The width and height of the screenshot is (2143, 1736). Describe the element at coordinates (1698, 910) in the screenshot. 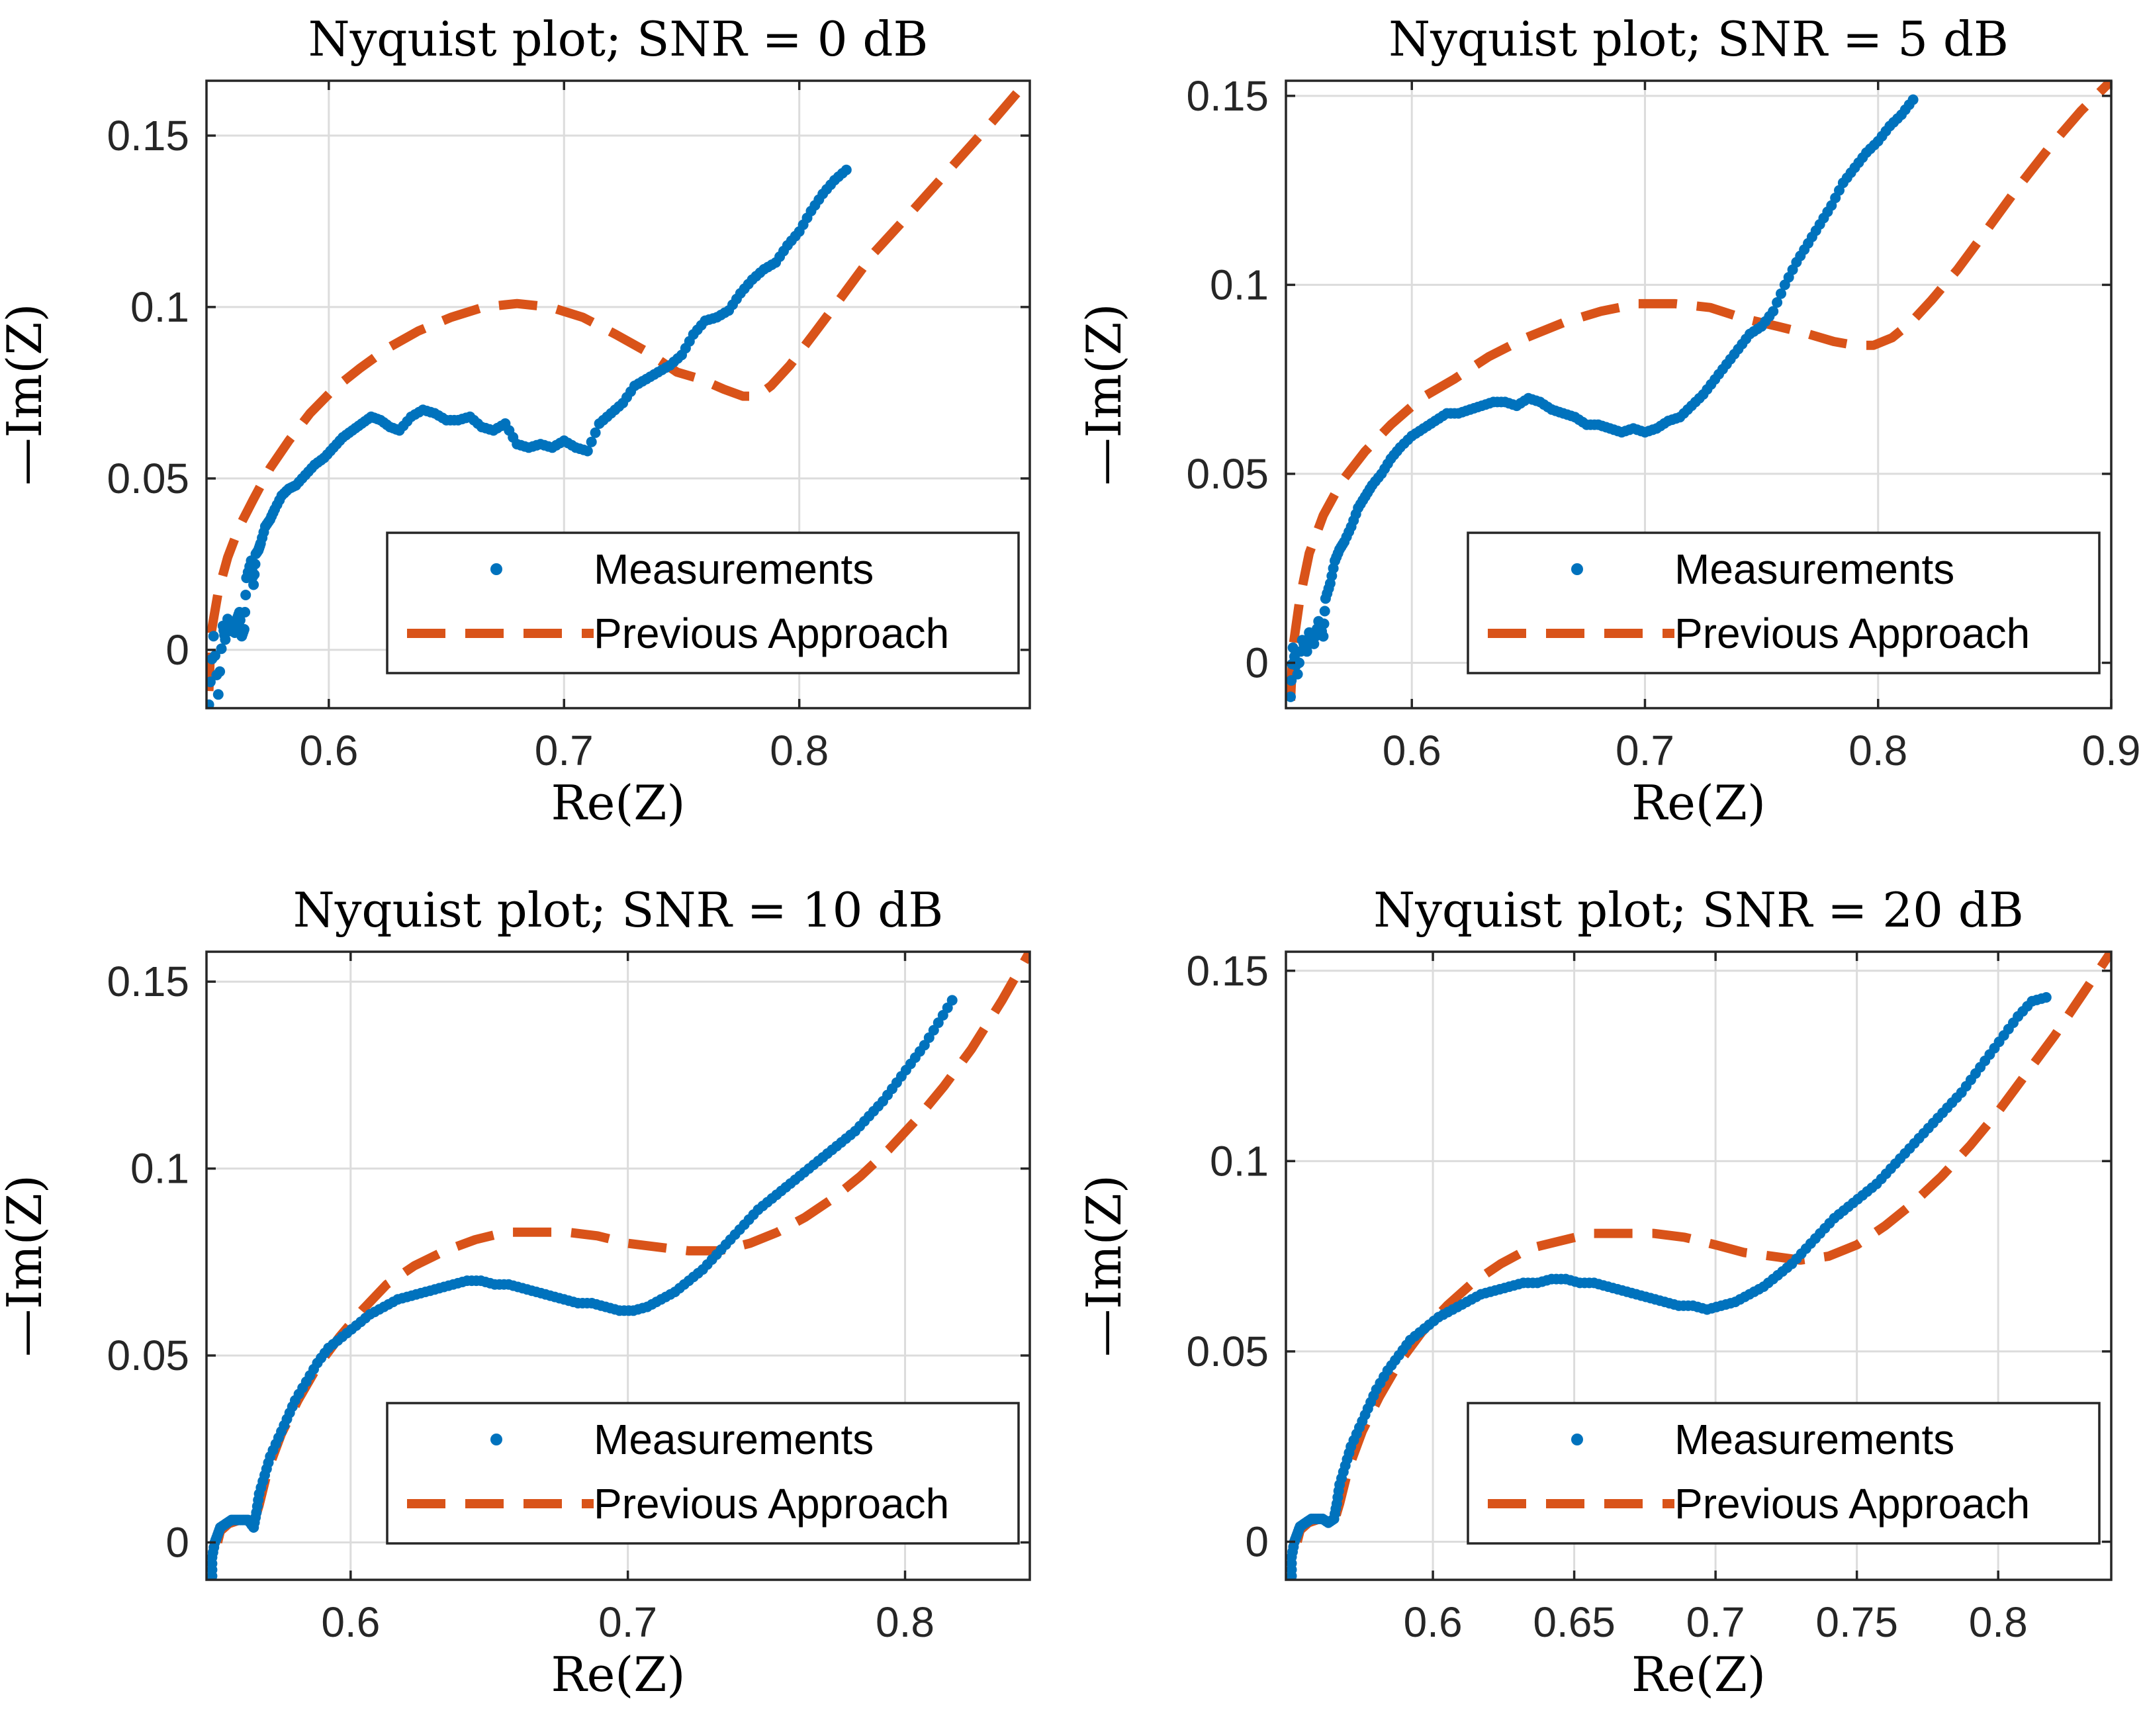

I see `chart-title: Nyquist plot; SNR = 20 dB` at that location.